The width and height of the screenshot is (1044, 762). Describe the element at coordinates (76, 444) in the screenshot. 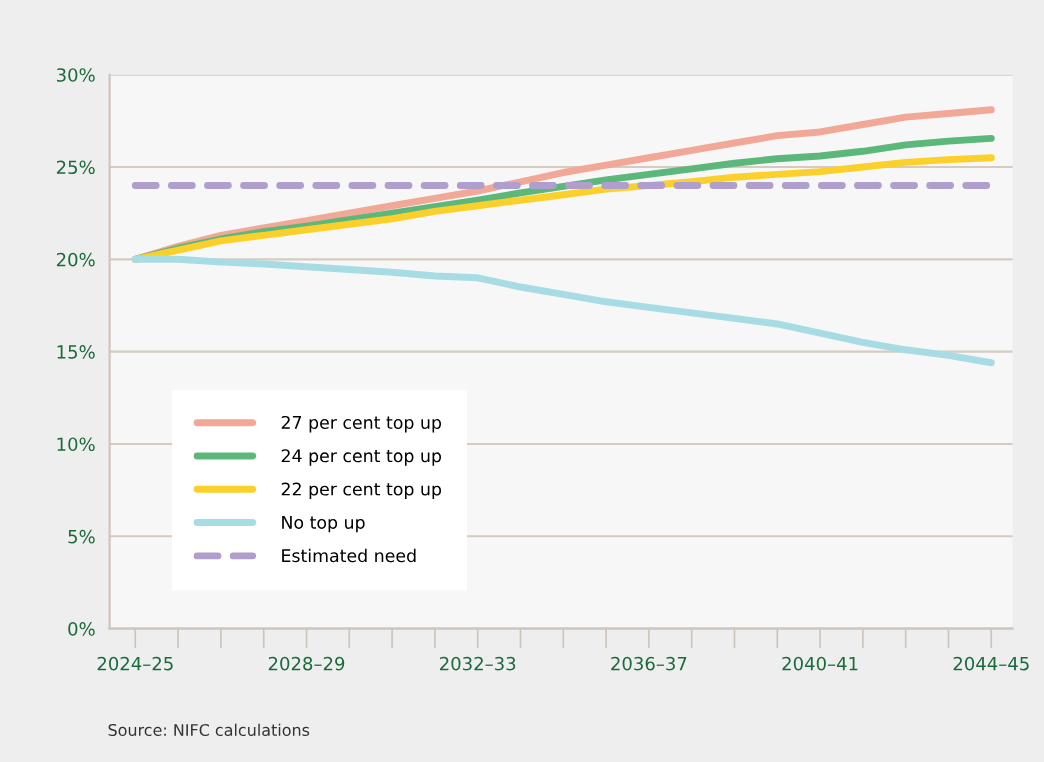

I see `y-tick-label: 10%` at that location.